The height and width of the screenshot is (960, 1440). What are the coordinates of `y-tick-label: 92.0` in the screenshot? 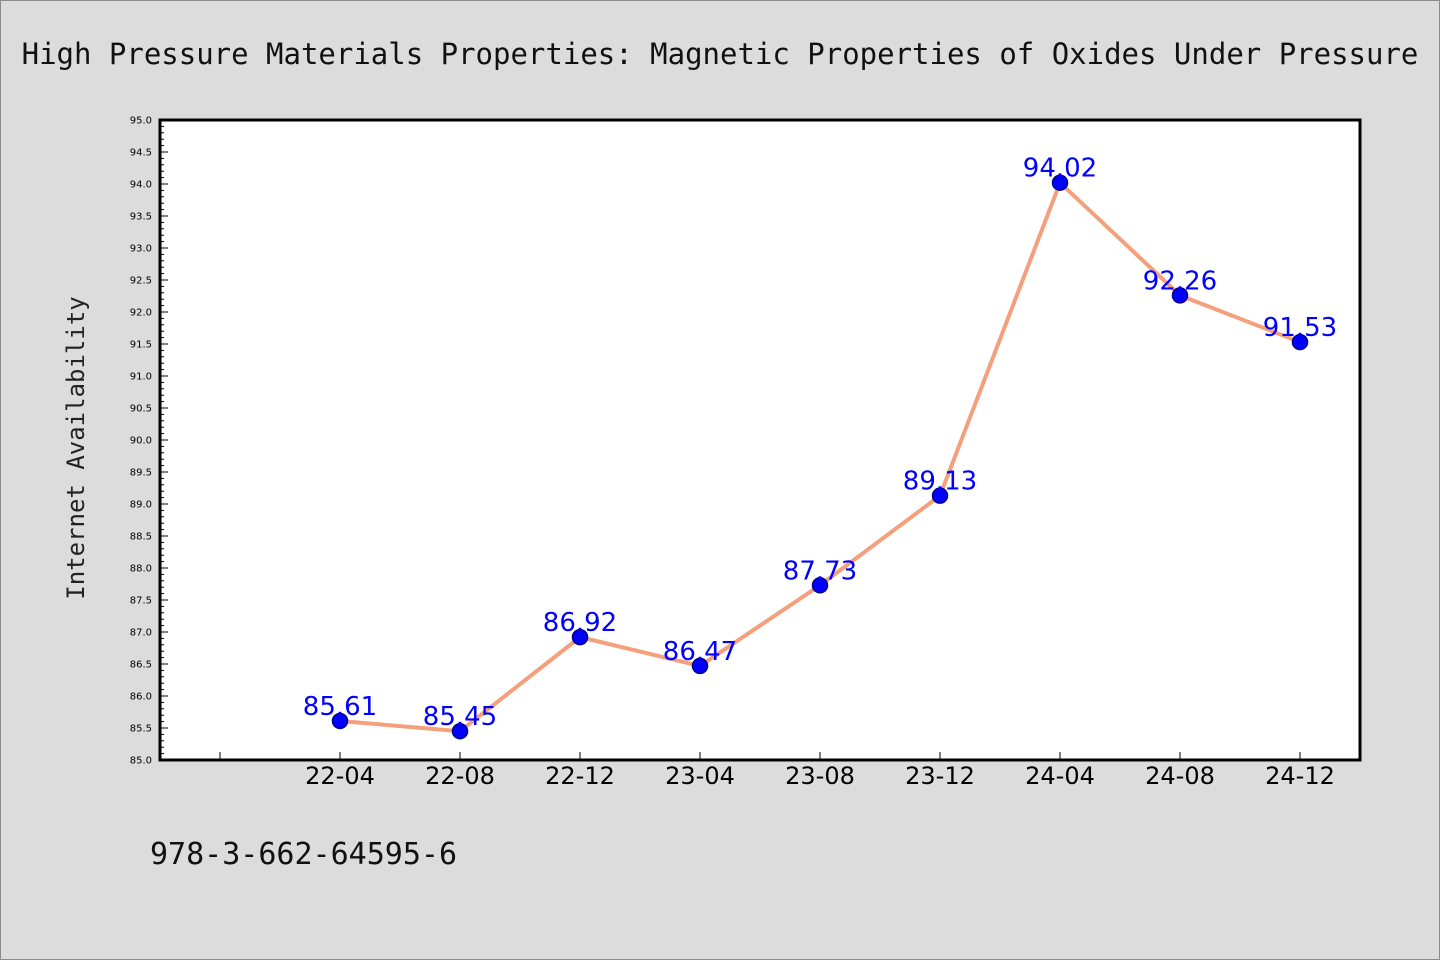 It's located at (141, 313).